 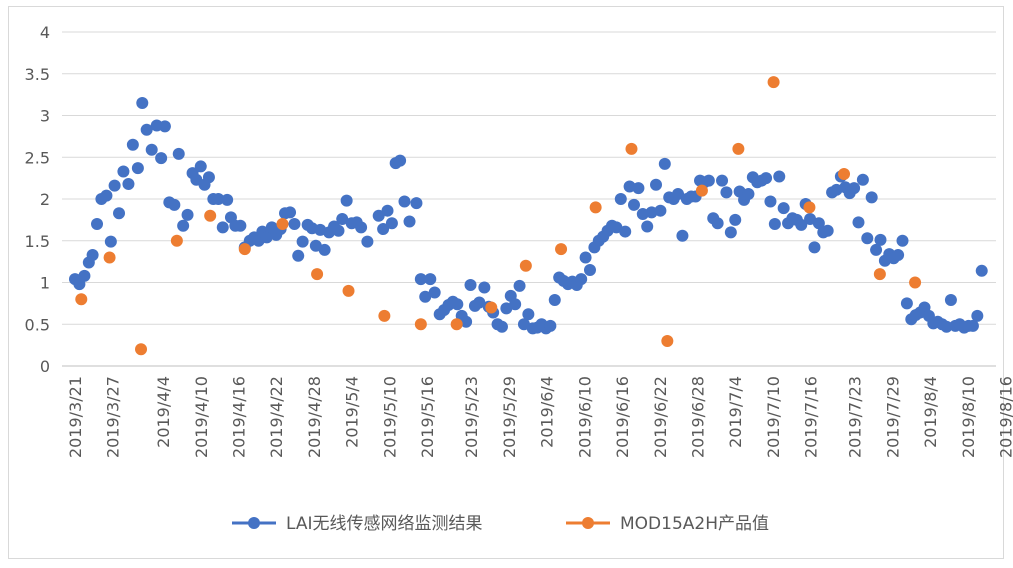 I want to click on y-tick-label: 4, so click(x=45, y=32).